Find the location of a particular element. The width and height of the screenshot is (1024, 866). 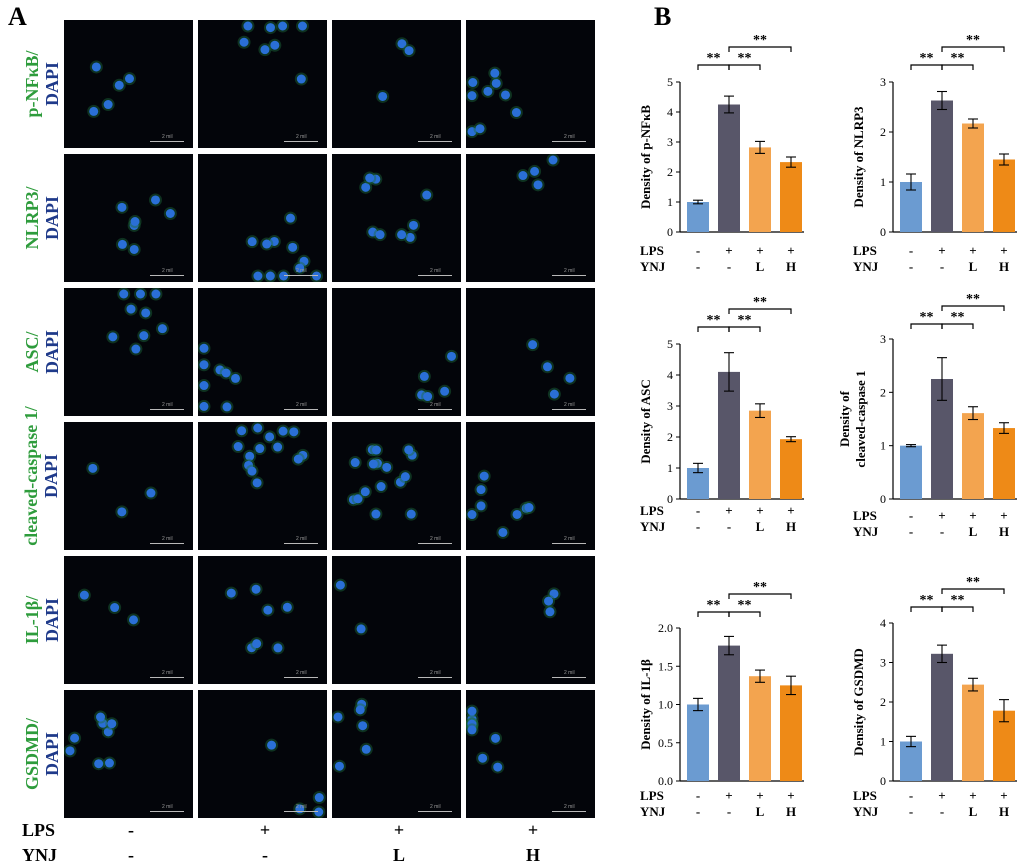

significance-bracket is located at coordinates (957, 609).